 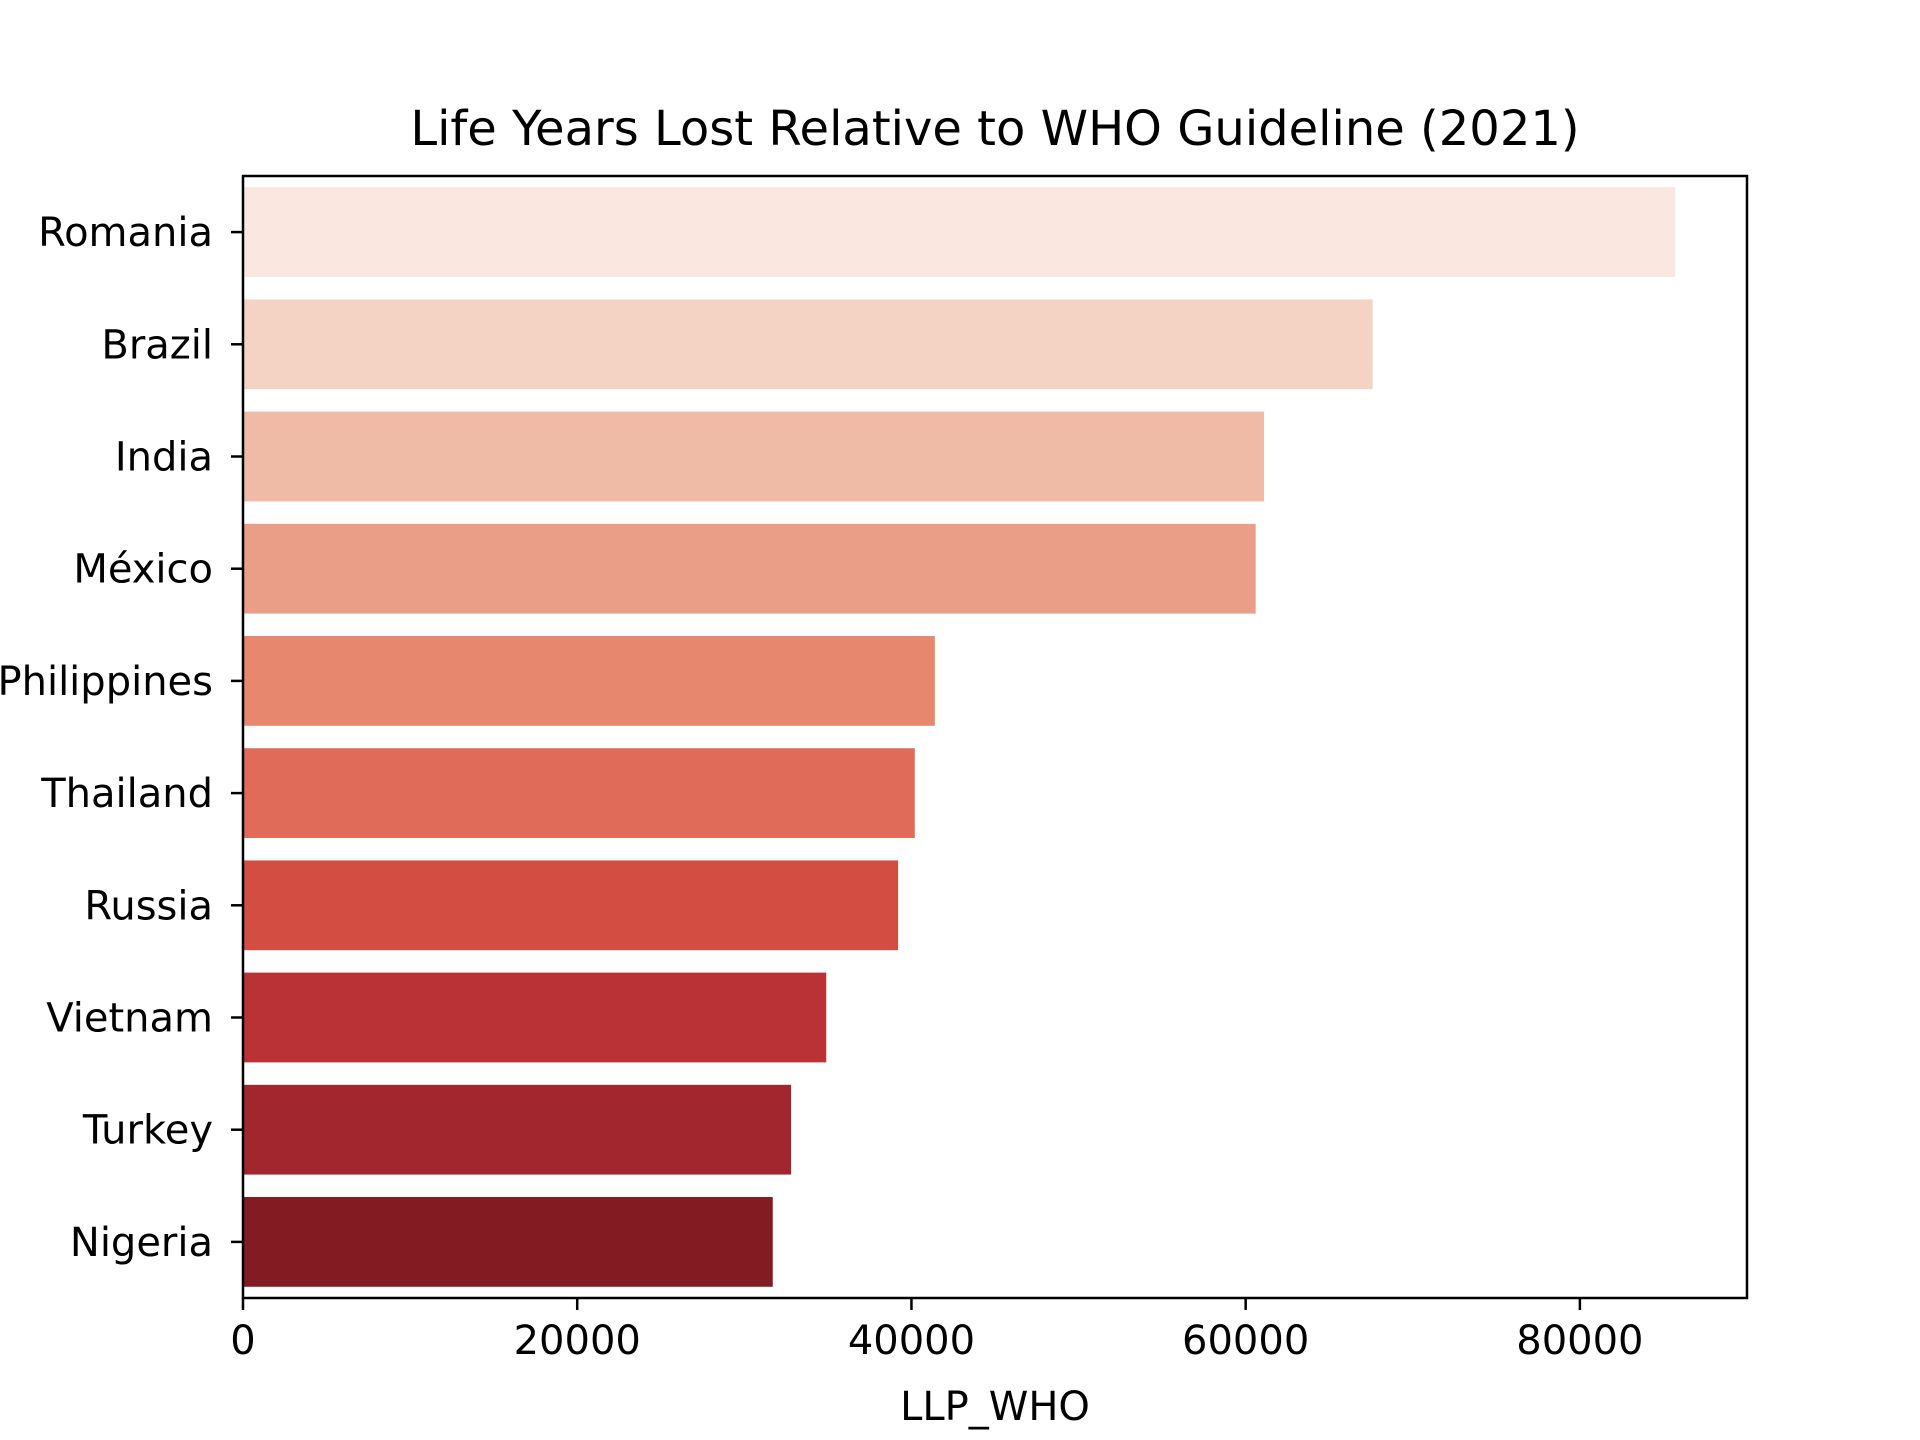 What do you see at coordinates (517, 1129) in the screenshot?
I see `bar-turkey` at bounding box center [517, 1129].